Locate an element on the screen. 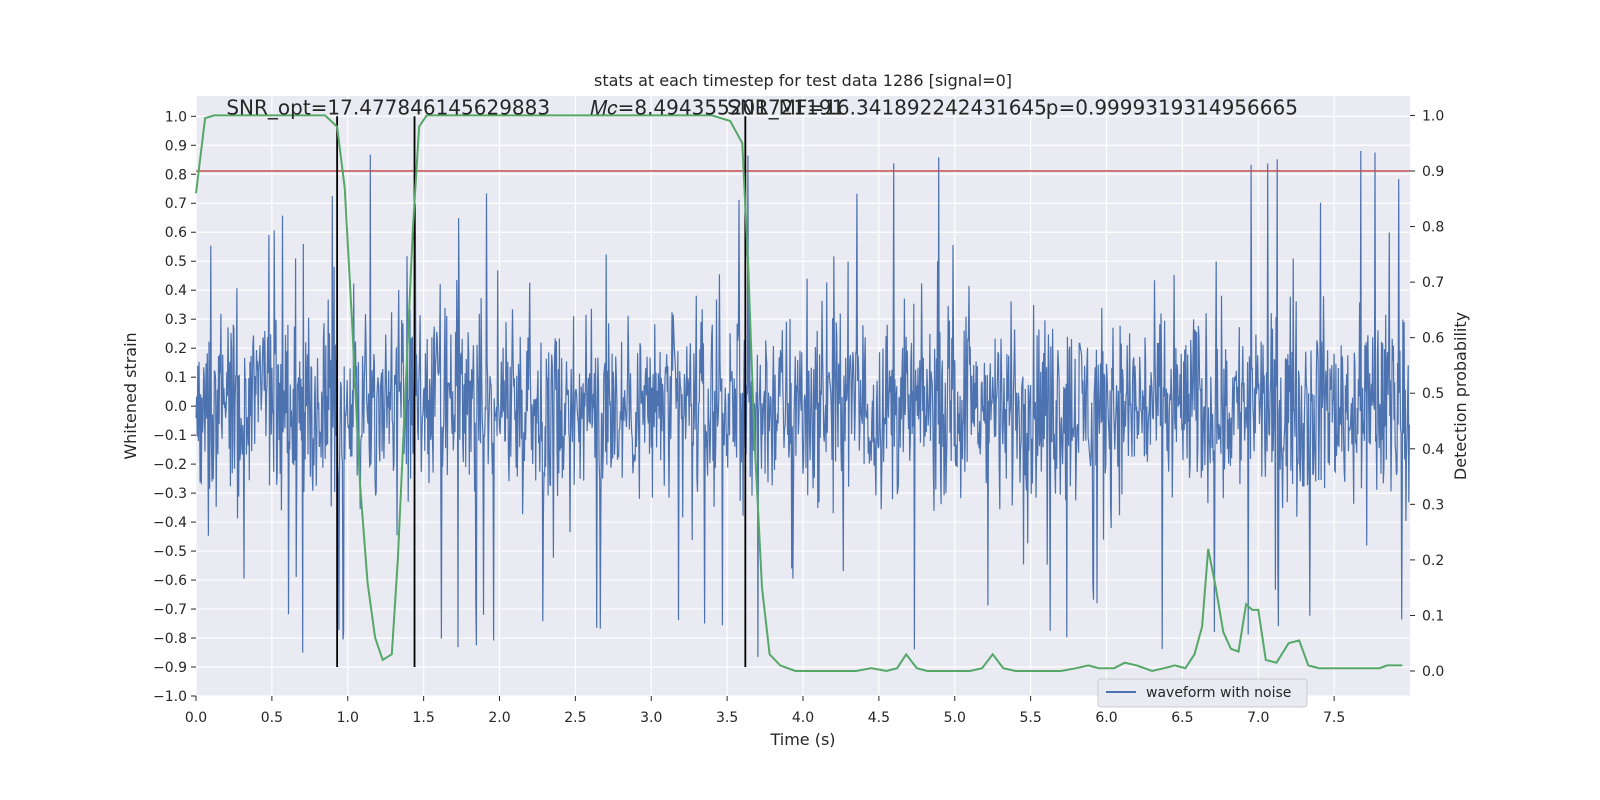  y-tick-label-12: 0.2 is located at coordinates (176, 349).